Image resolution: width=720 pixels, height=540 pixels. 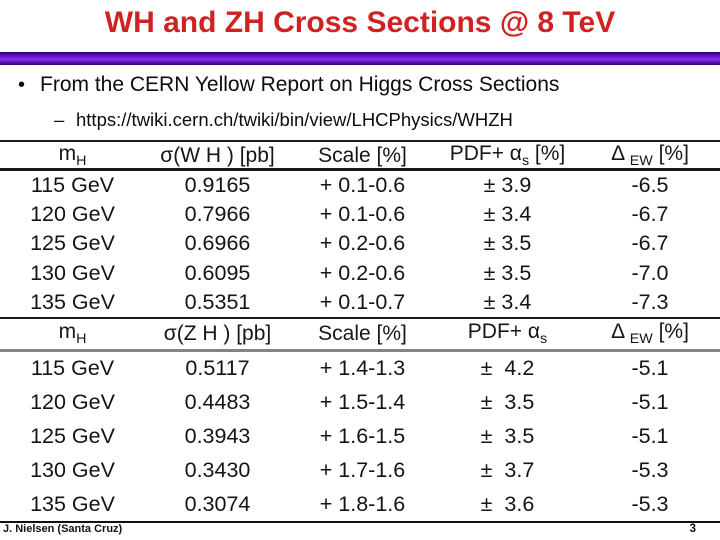 I want to click on cell-pdf: ± 3.9, so click(x=507, y=185).